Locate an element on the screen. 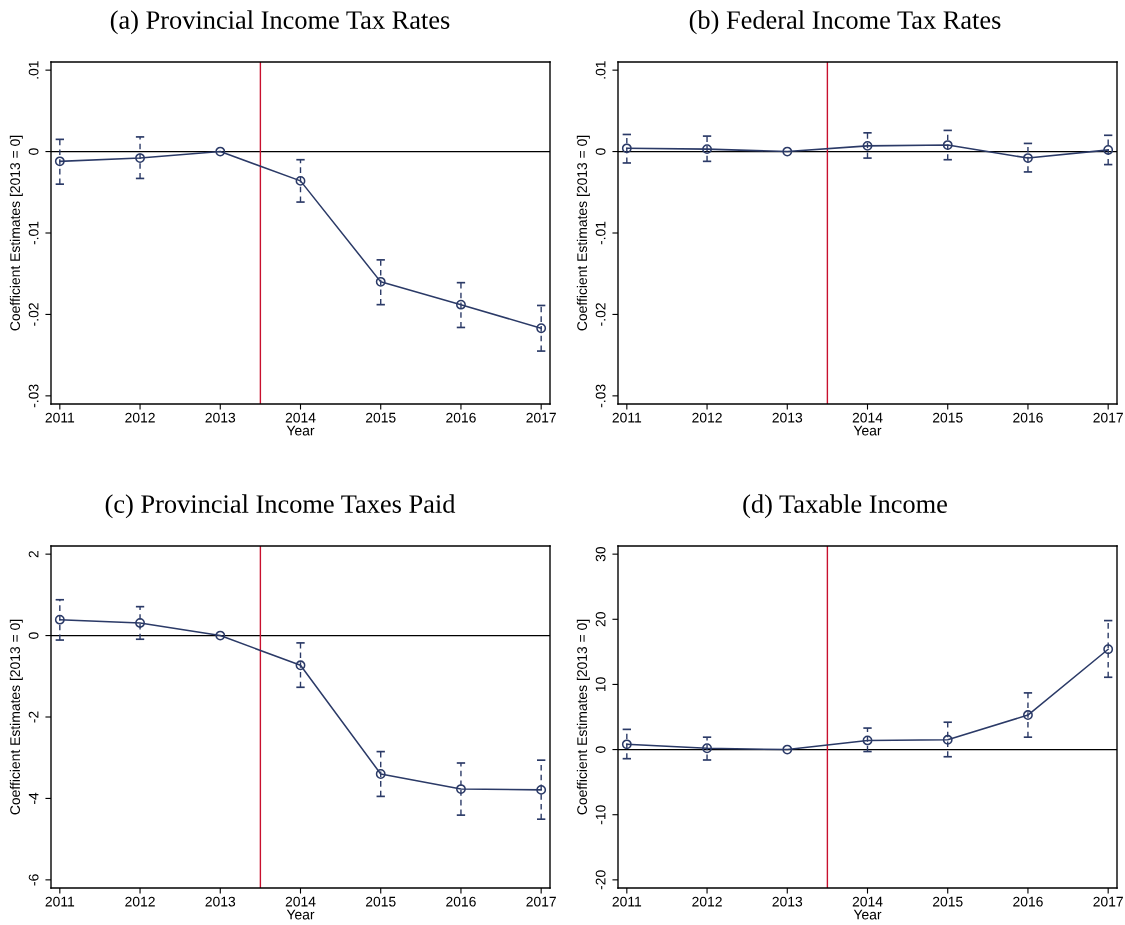 The width and height of the screenshot is (1125, 925). chart-title: (b) Federal Income Tax Rates is located at coordinates (845, 22).